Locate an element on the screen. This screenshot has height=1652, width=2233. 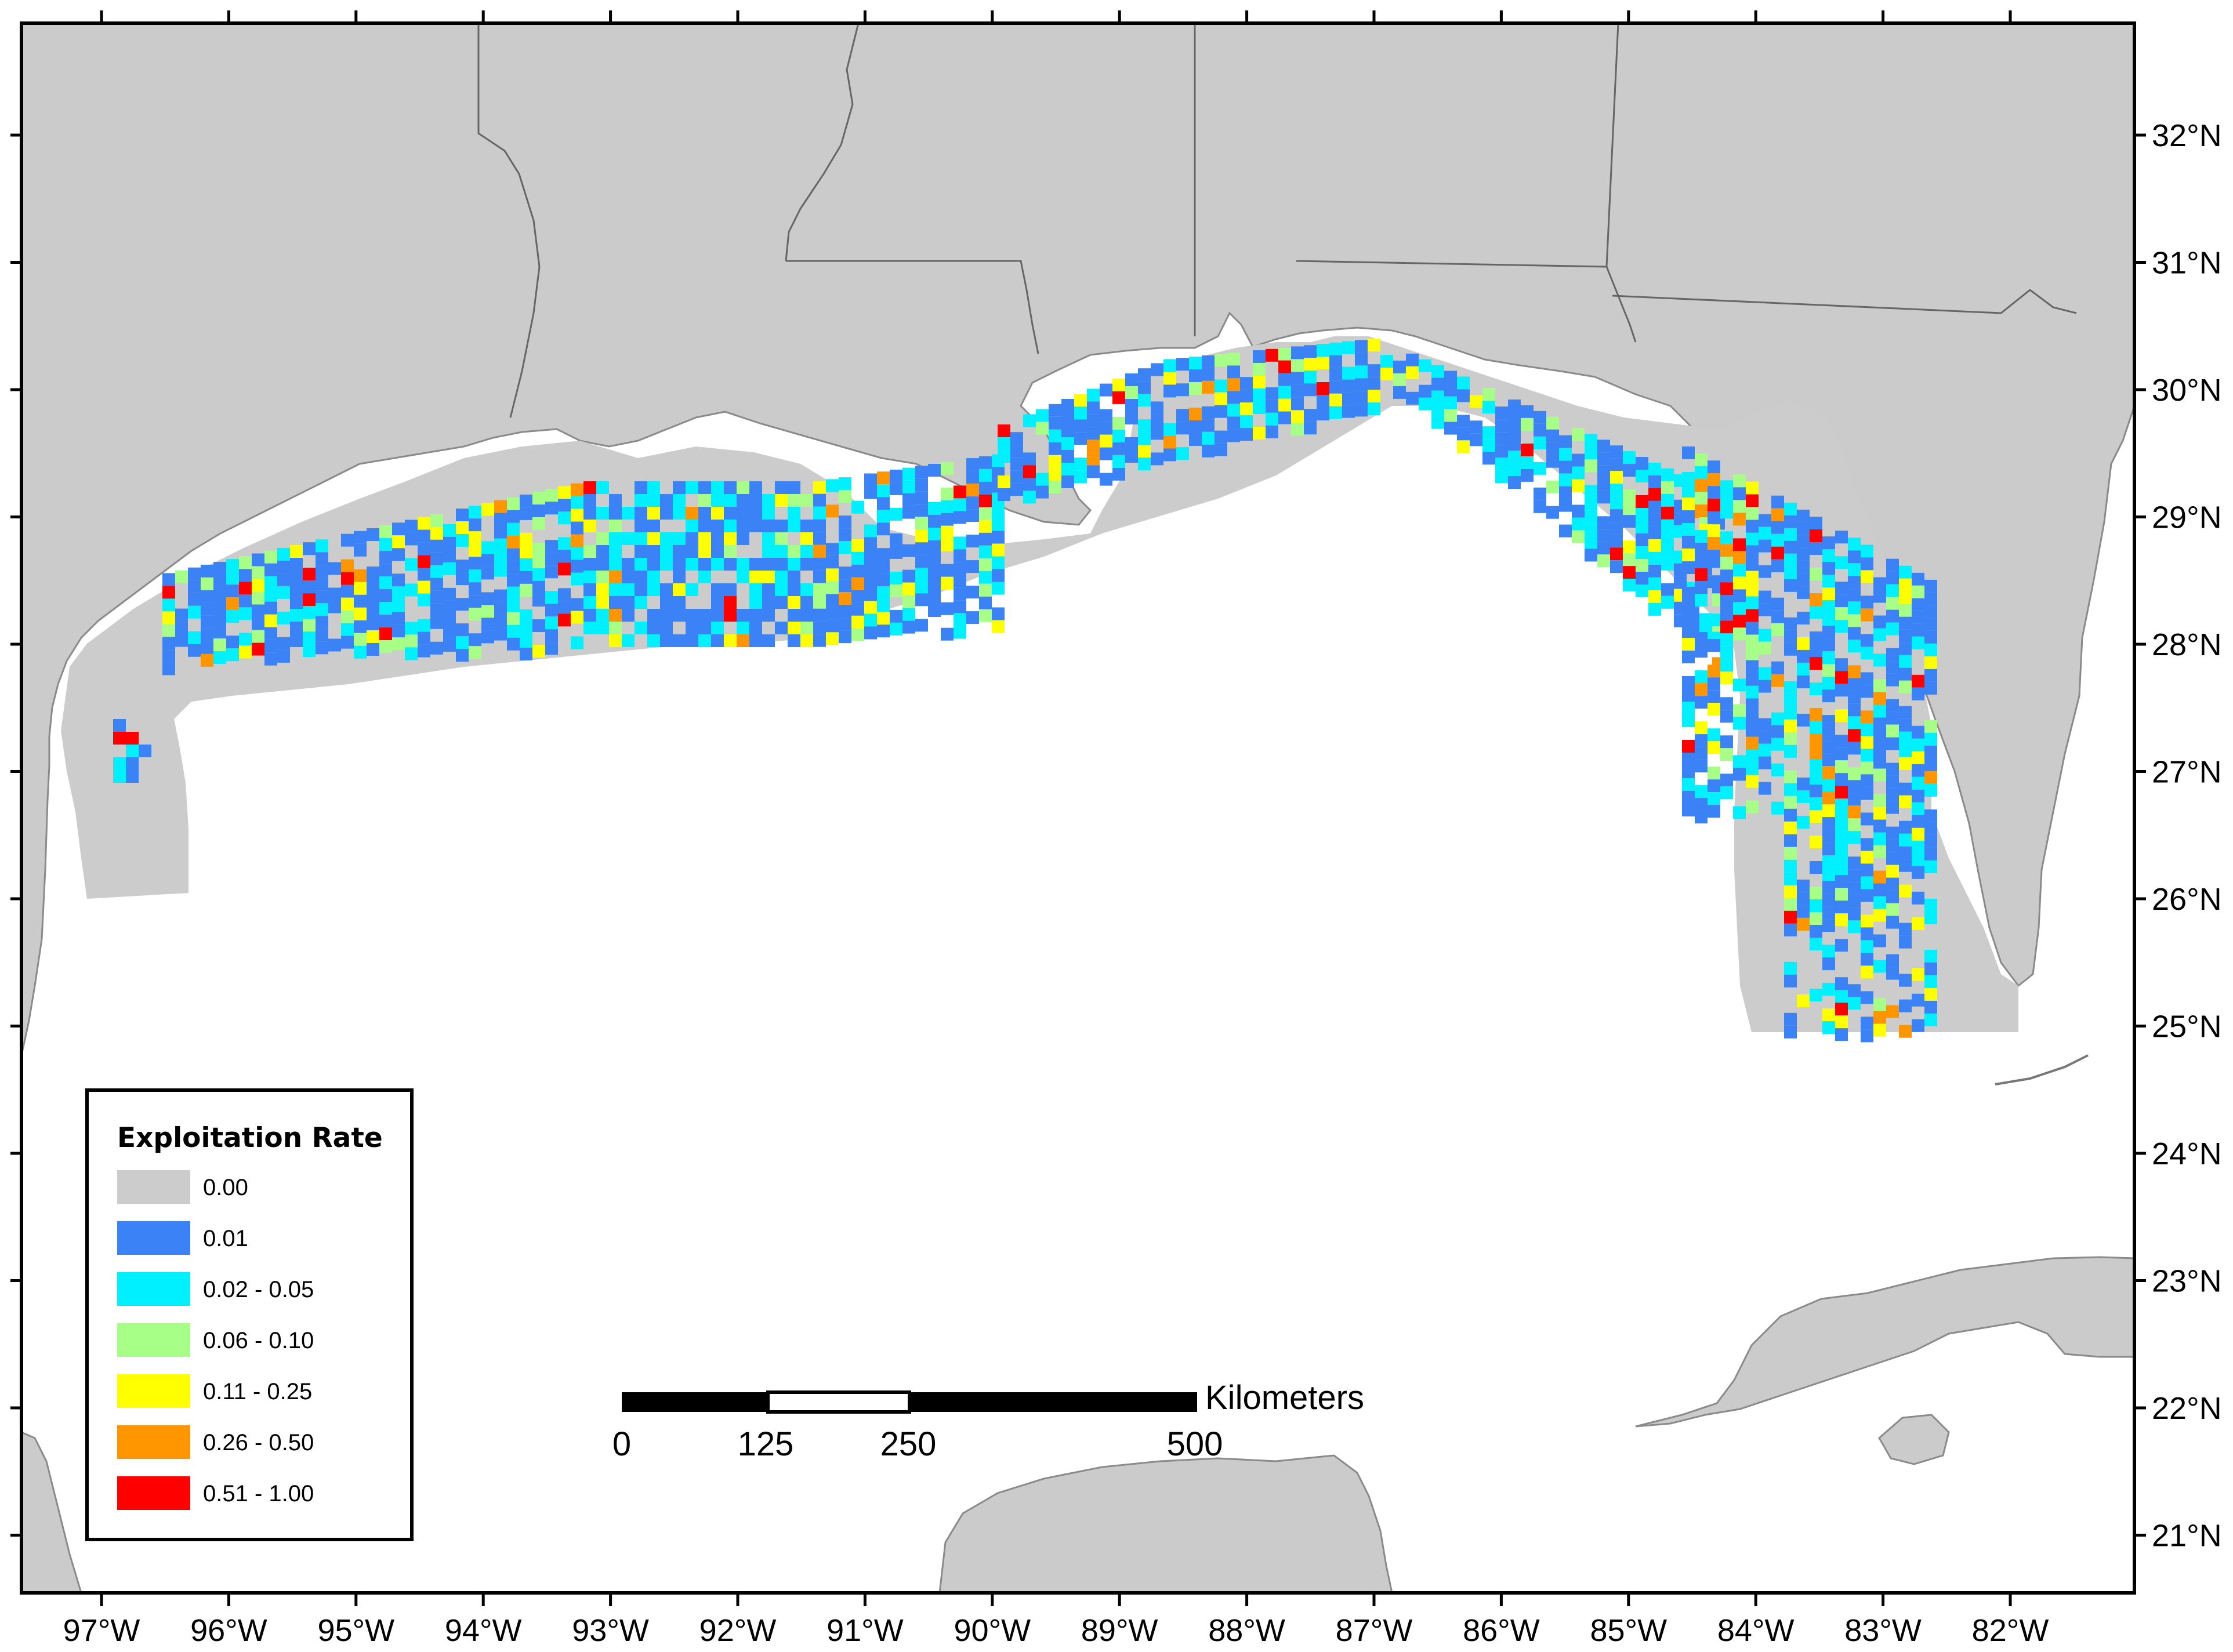
lon-label: 89°W is located at coordinates (1119, 1630).